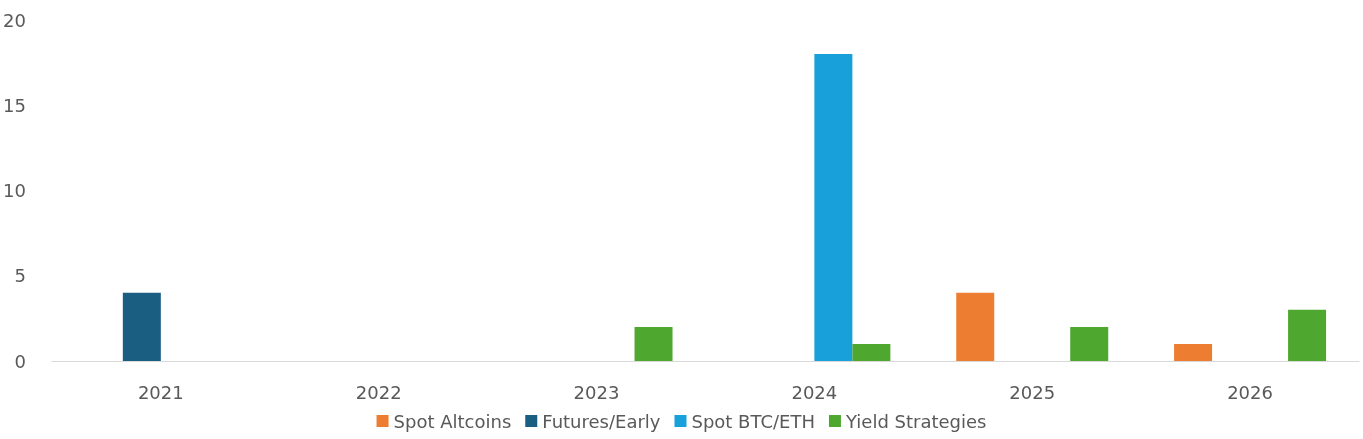 This screenshot has width=1363, height=439. I want to click on legend-label: Yield Strategies, so click(915, 421).